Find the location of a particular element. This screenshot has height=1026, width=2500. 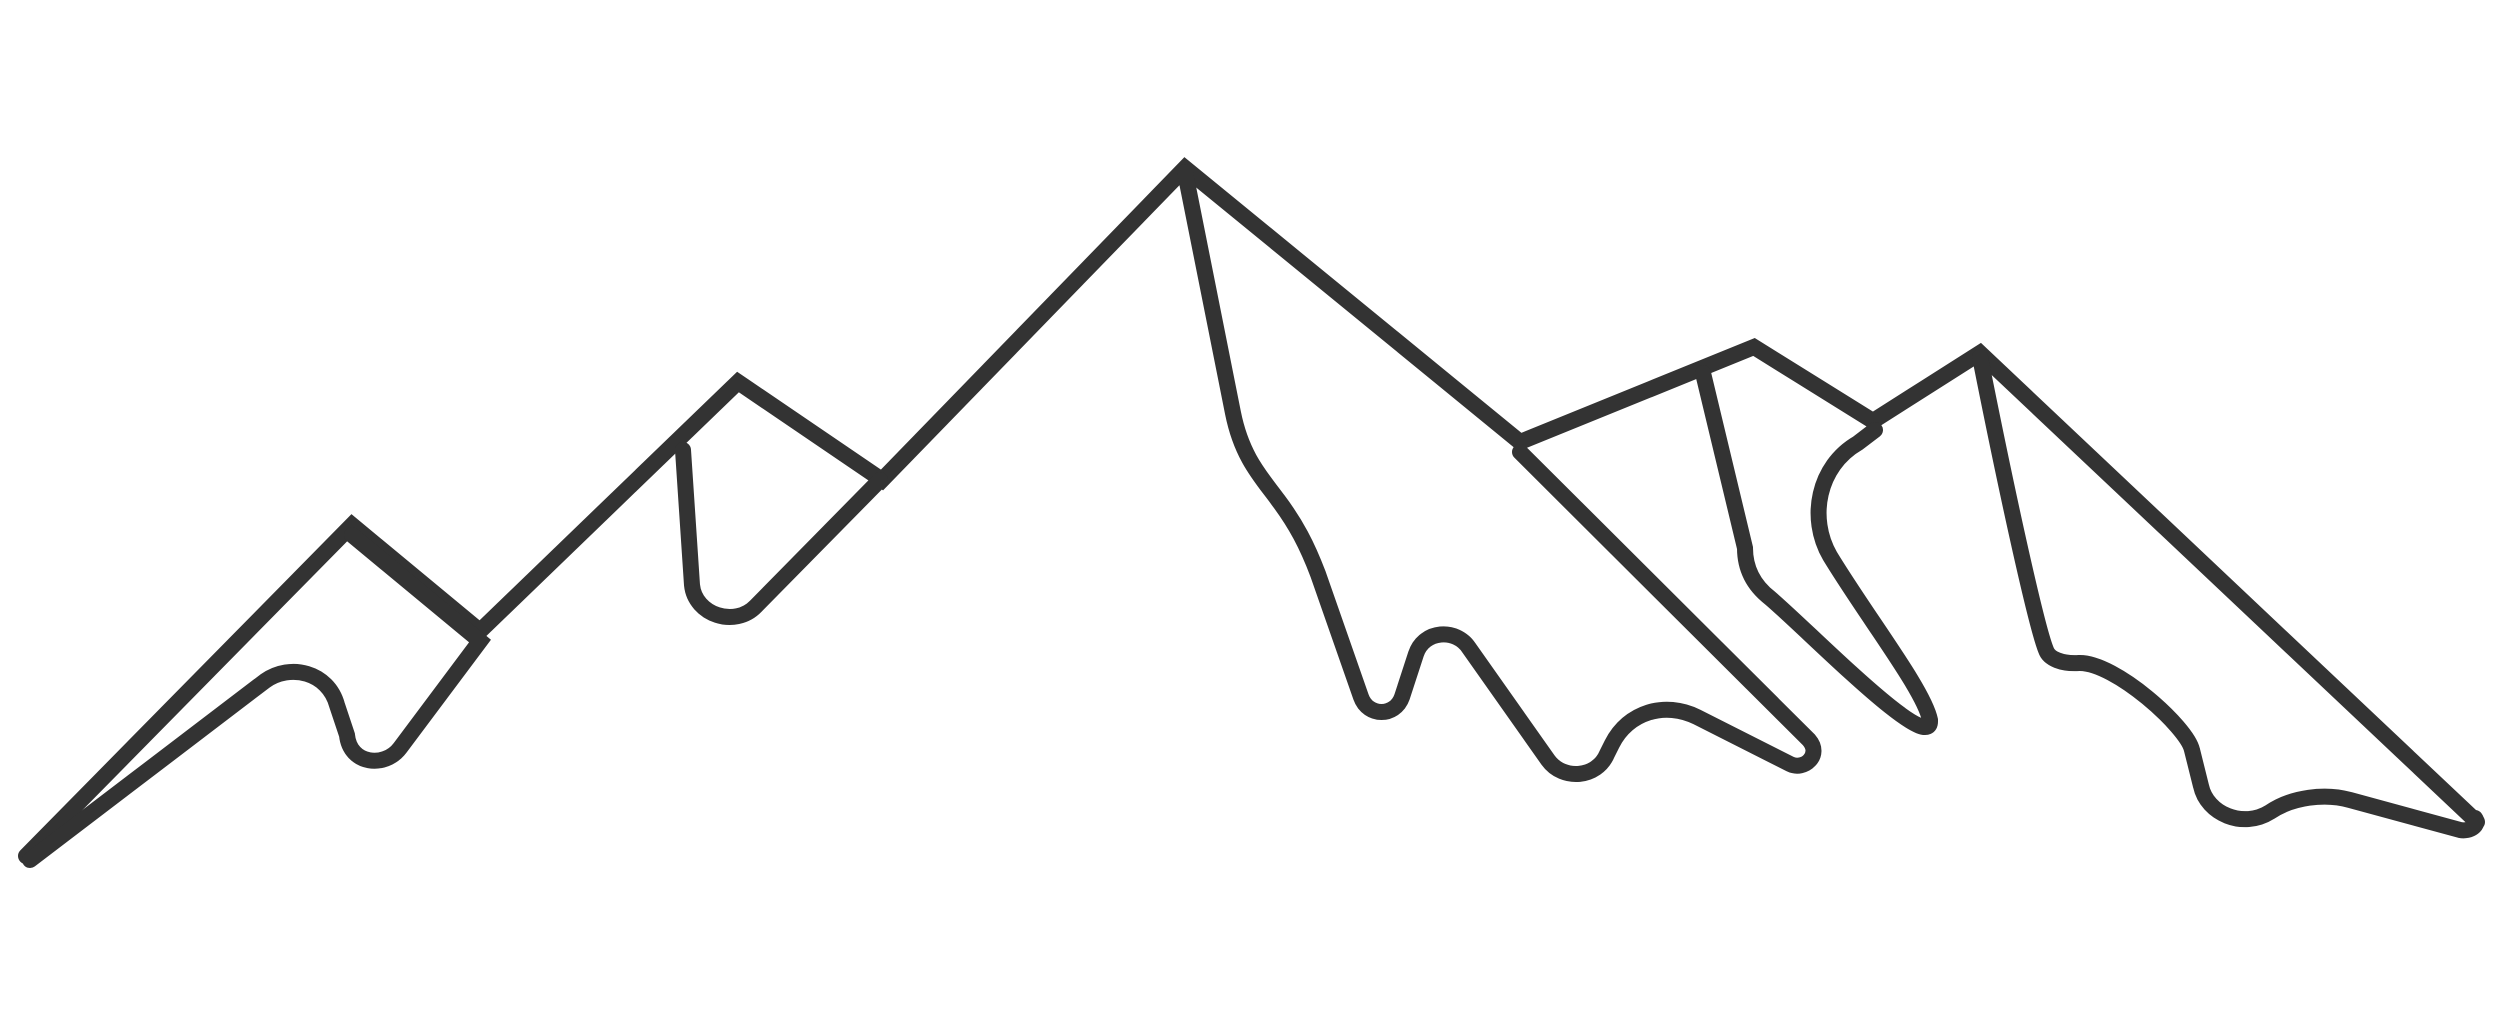

right-mid-peak-snowcap is located at coordinates (1816, 550).